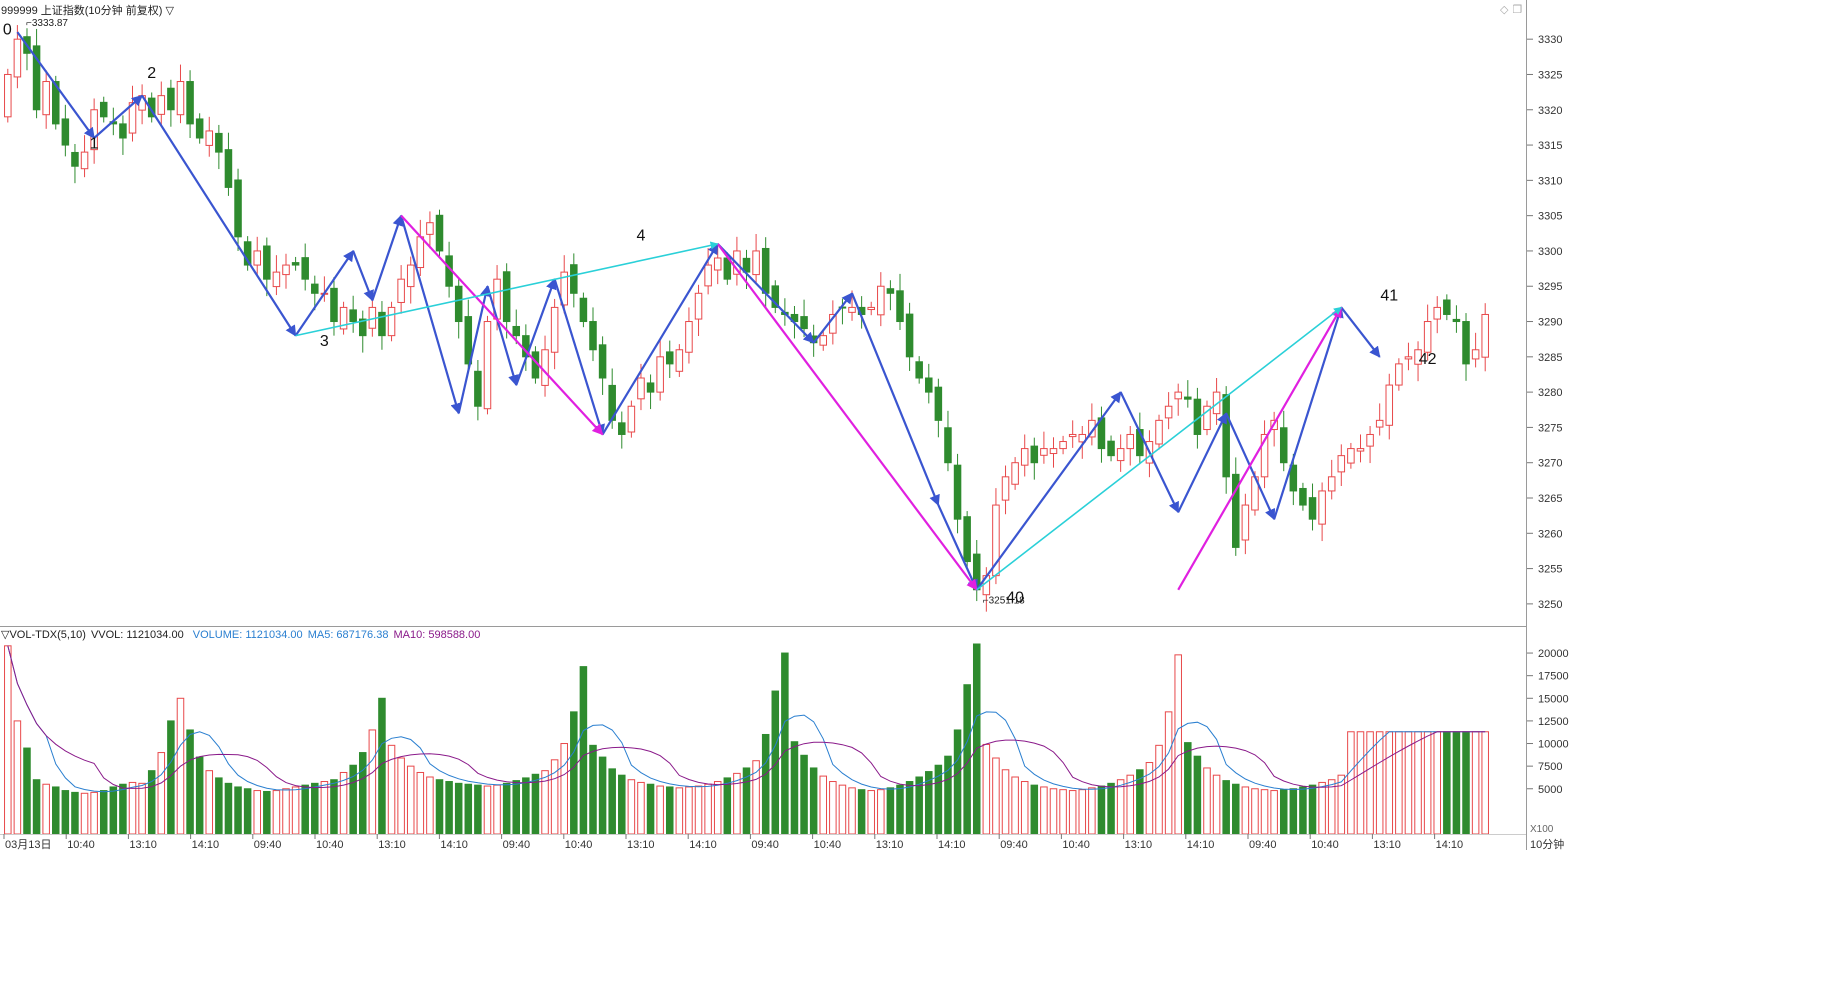 This screenshot has width=1837, height=995. What do you see at coordinates (1519, 10) in the screenshot?
I see `restore-icon: ❐` at bounding box center [1519, 10].